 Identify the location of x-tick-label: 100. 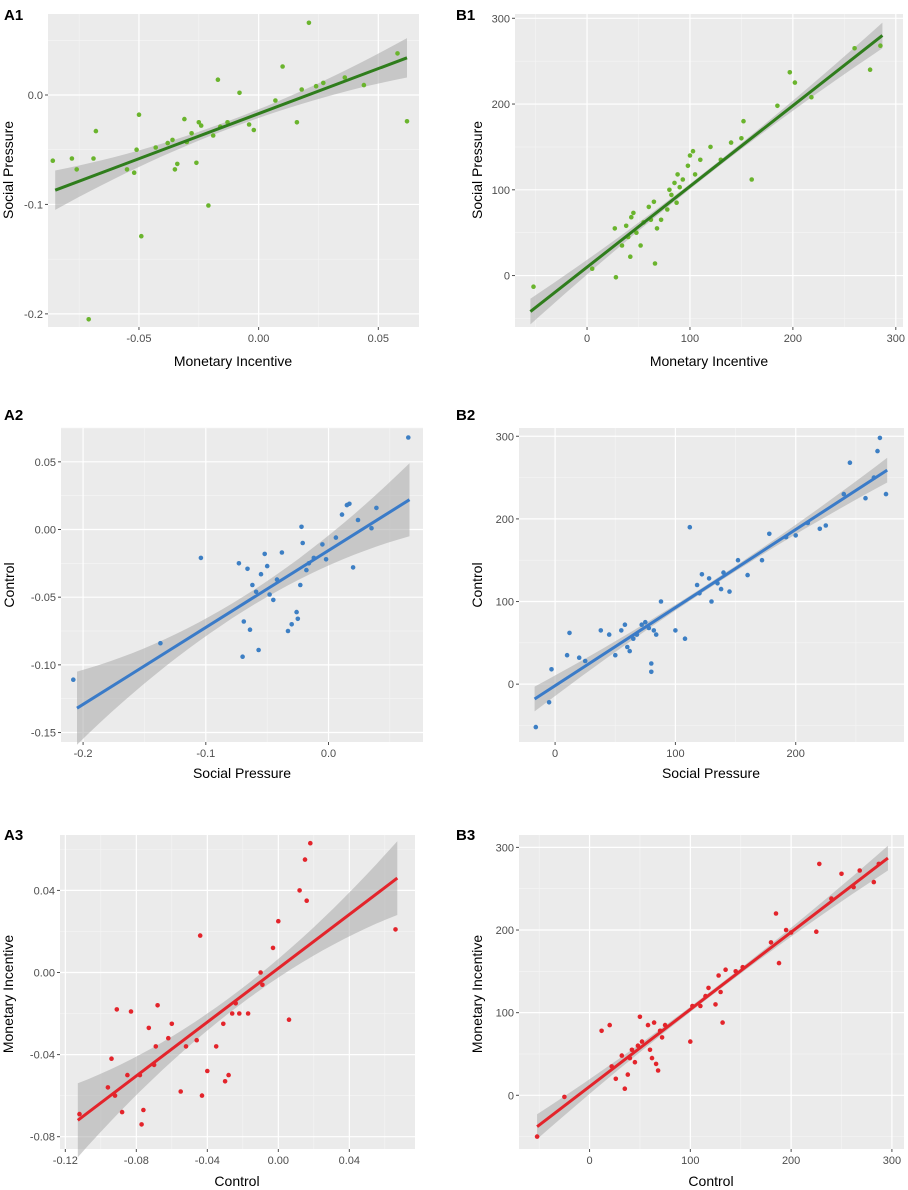
(690, 339).